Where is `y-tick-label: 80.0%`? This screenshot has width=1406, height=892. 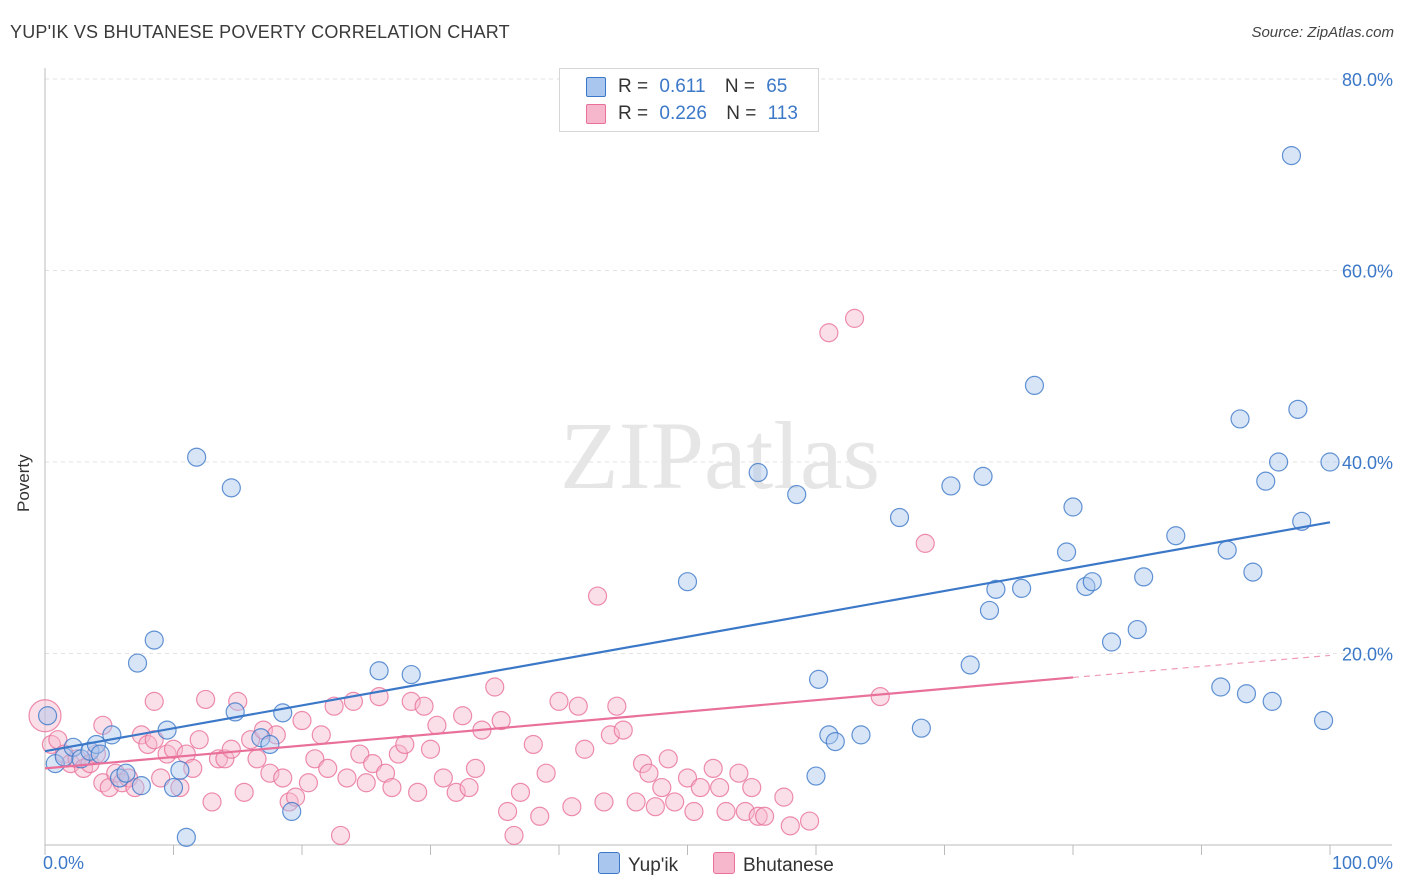 y-tick-label: 80.0% is located at coordinates (1367, 80).